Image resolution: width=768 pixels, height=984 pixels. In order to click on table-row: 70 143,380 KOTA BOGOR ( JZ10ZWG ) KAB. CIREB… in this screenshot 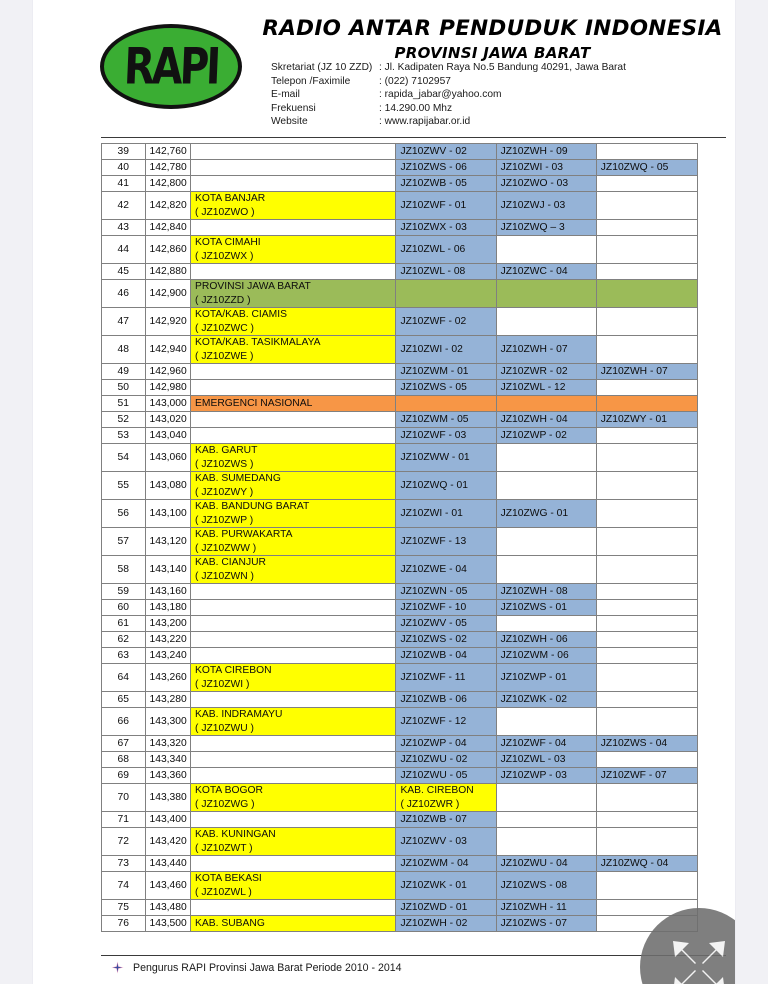, I will do `click(400, 797)`.